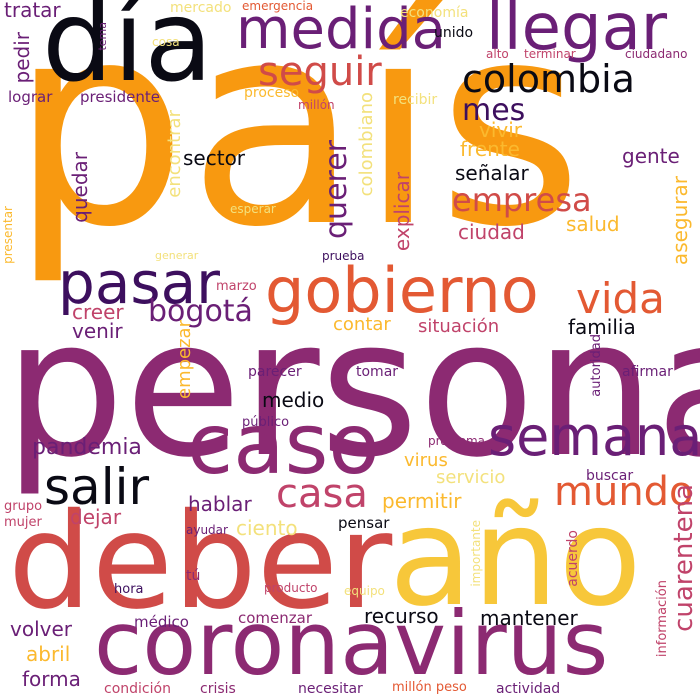  What do you see at coordinates (8, 235) in the screenshot?
I see `word-presentar: presentar` at bounding box center [8, 235].